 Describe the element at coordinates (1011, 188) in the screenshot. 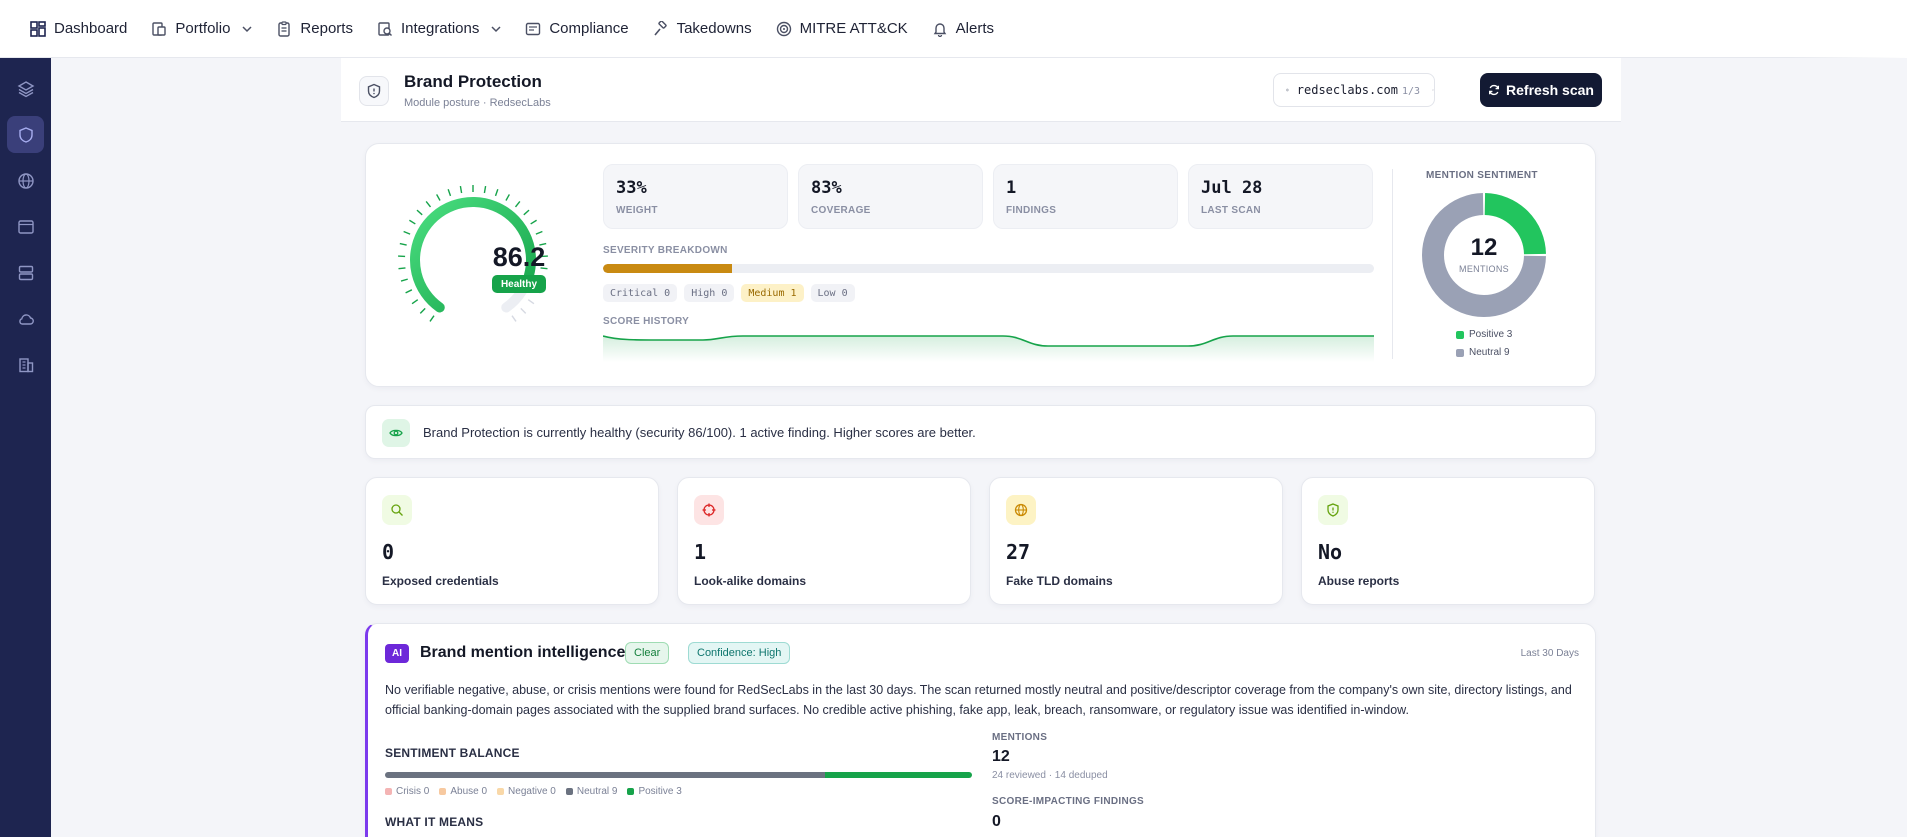

I see `stat-findings-value: 1` at that location.